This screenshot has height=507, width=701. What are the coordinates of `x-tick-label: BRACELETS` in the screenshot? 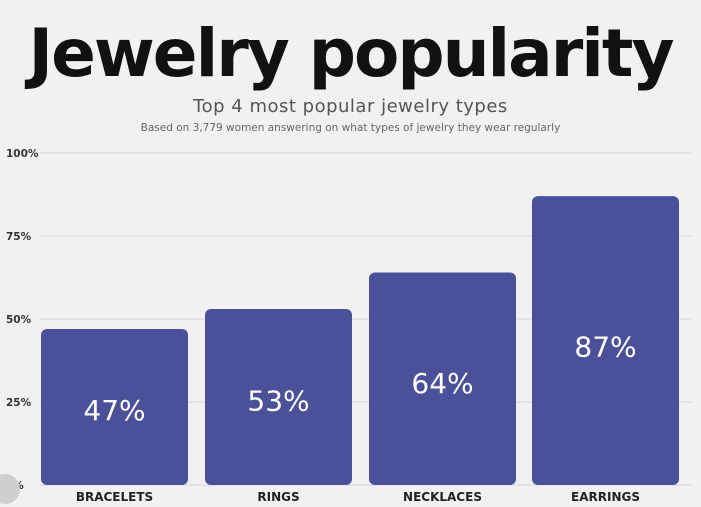 It's located at (114, 497).